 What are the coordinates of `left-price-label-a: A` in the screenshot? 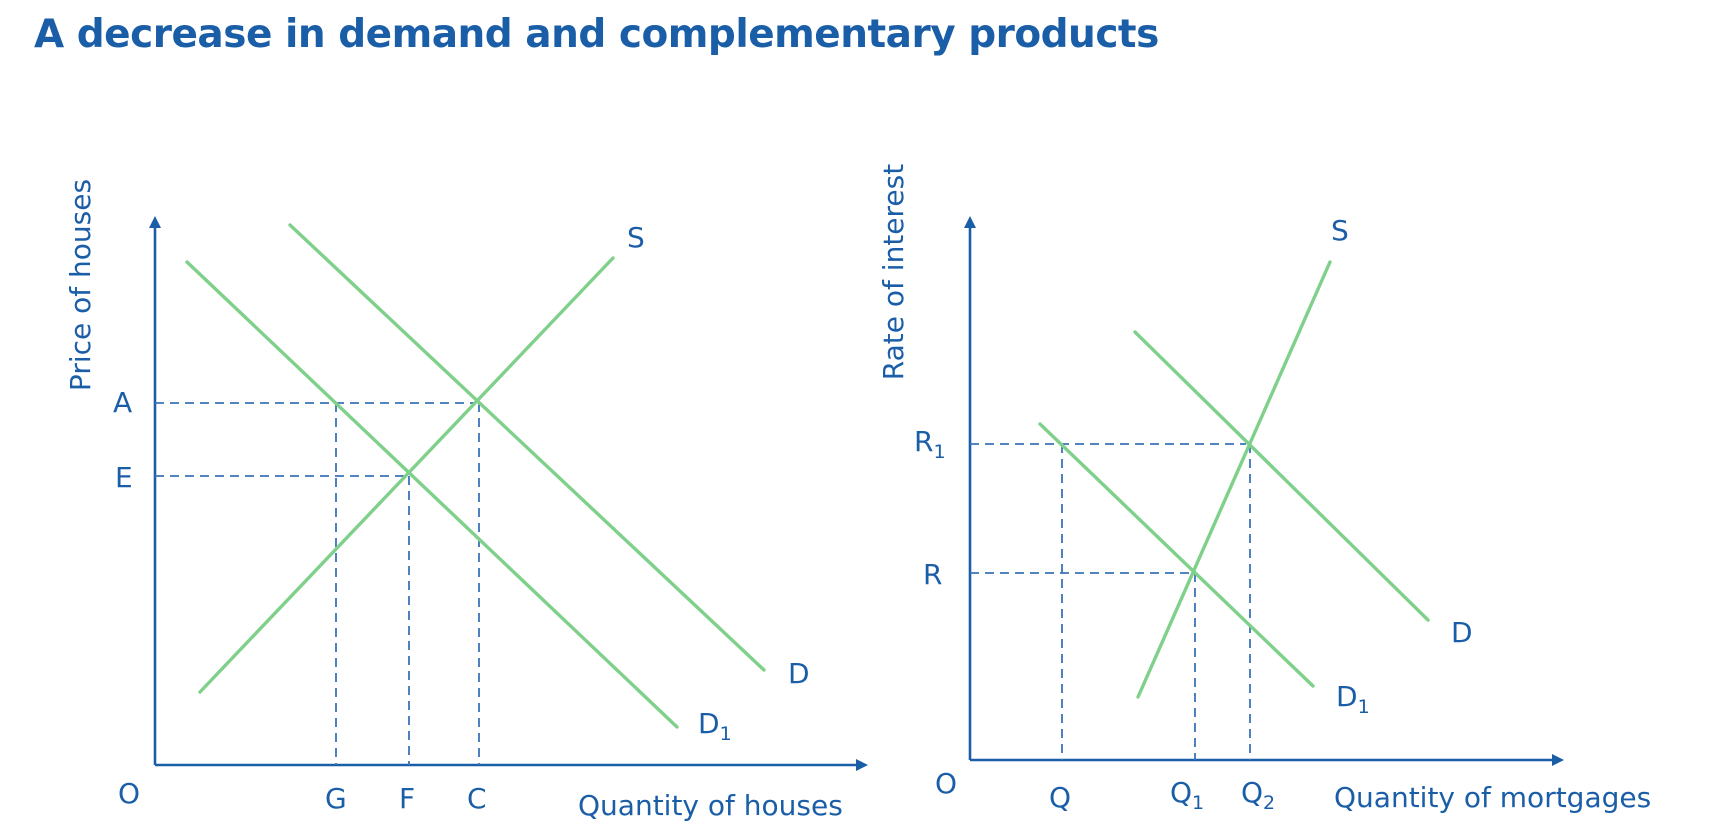 It's located at (122, 402).